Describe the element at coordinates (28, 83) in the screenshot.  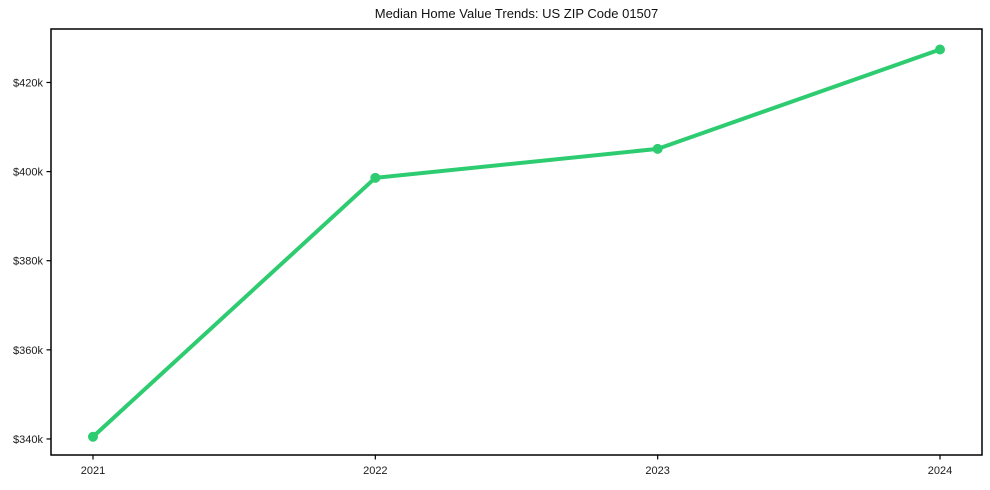
I see `y-tick-label: $420k` at that location.